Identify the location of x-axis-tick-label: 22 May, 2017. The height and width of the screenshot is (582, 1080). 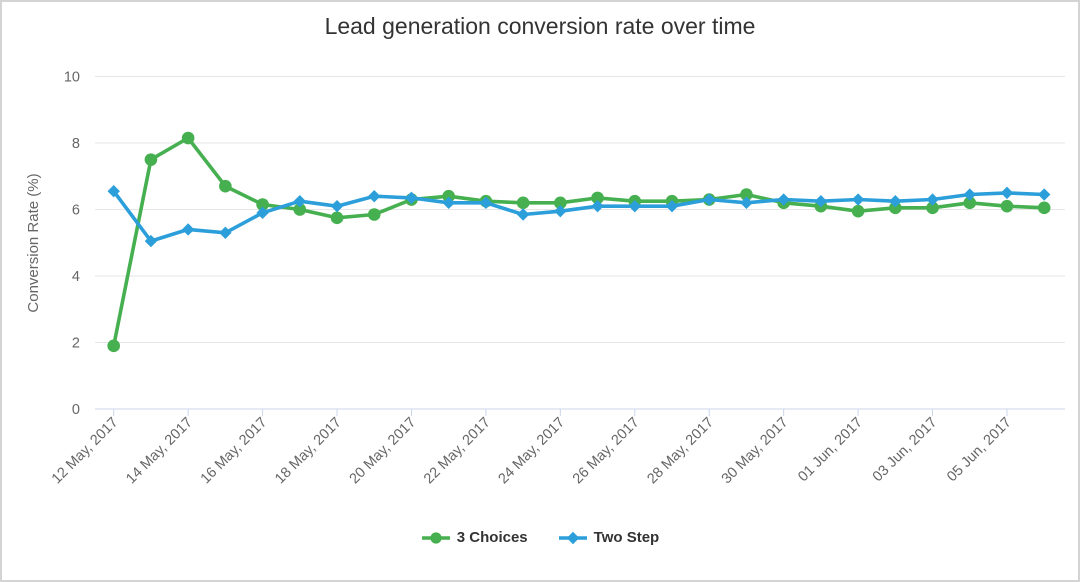
(457, 451).